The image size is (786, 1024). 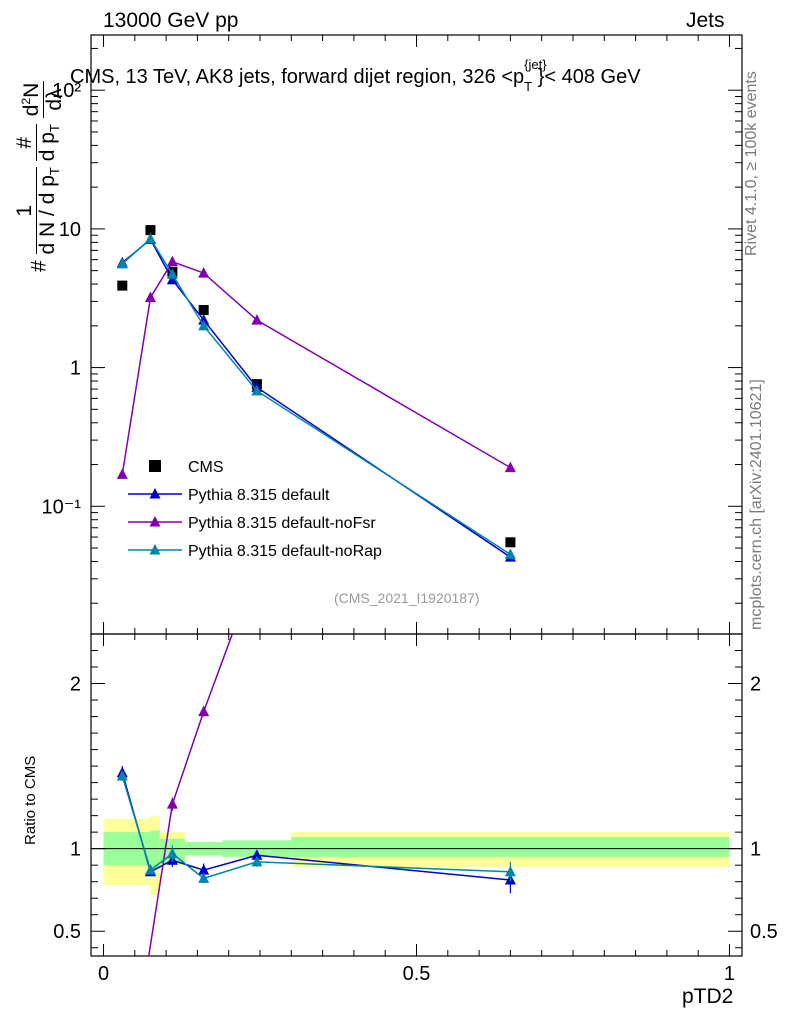 What do you see at coordinates (729, 974) in the screenshot?
I see `x-tick-label: 1` at bounding box center [729, 974].